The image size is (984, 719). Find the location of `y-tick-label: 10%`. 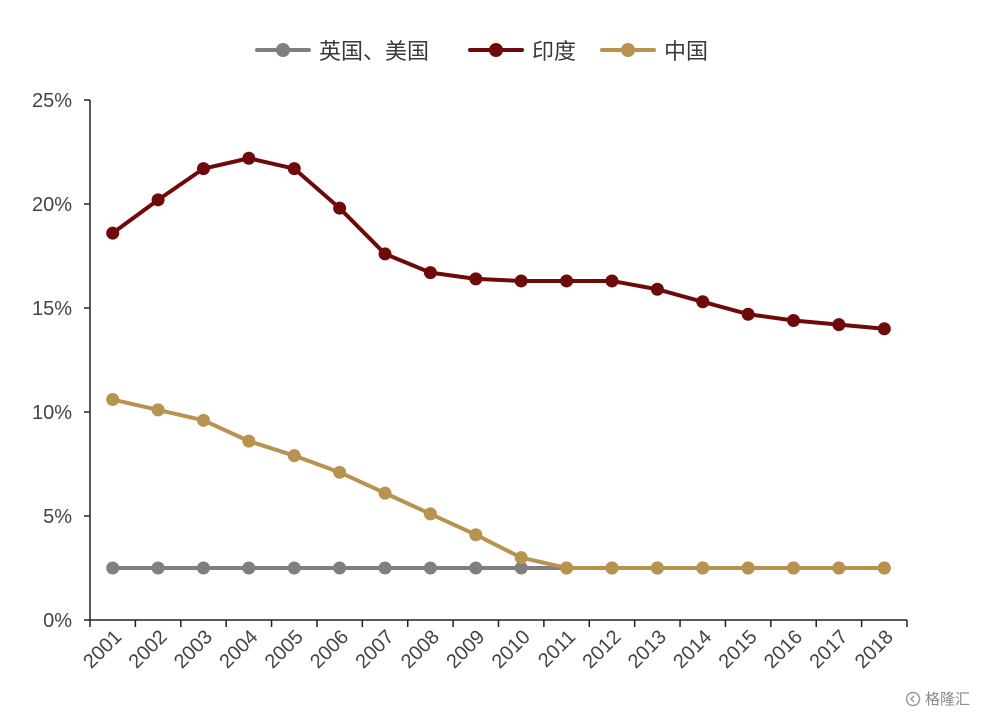

y-tick-label: 10% is located at coordinates (52, 413).